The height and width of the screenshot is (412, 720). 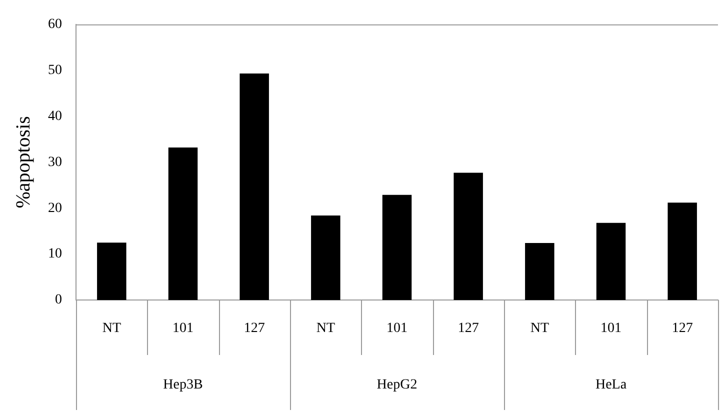 I want to click on y-tick-label: 60, so click(x=55, y=24).